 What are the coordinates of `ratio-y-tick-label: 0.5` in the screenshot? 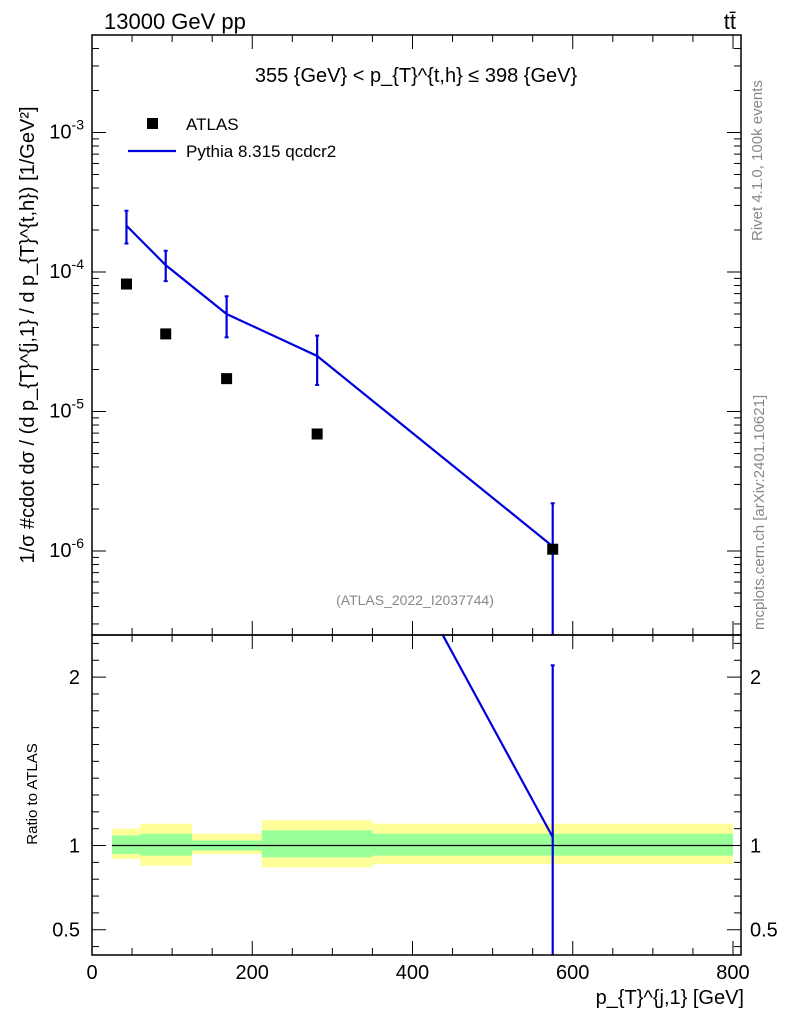 It's located at (66, 931).